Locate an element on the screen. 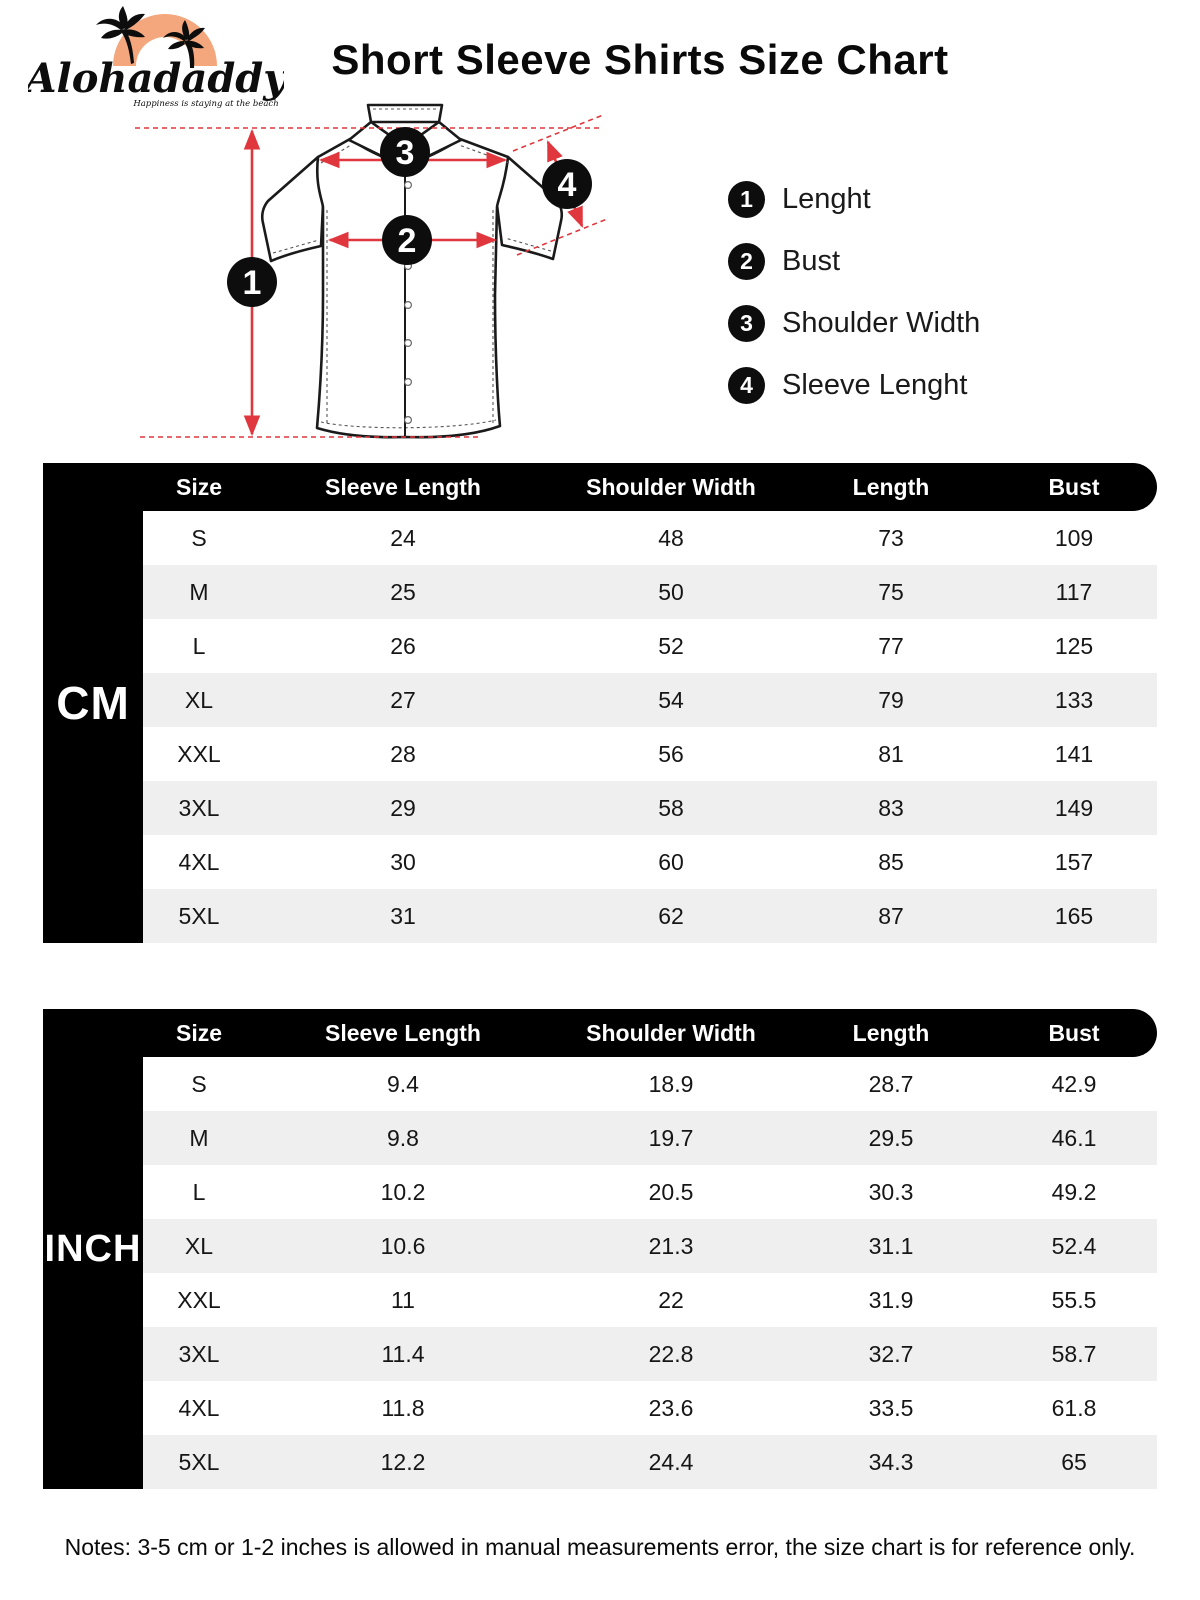 The width and height of the screenshot is (1200, 1600). sleeve-cell: 11 is located at coordinates (403, 1300).